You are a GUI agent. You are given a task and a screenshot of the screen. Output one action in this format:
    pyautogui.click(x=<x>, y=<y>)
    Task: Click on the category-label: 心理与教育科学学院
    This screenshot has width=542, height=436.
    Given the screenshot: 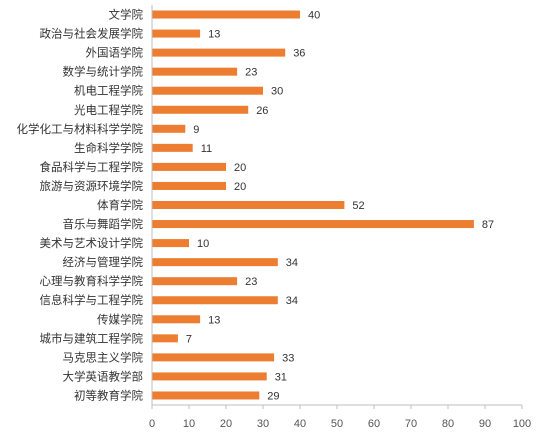 What is the action you would take?
    pyautogui.click(x=92, y=281)
    